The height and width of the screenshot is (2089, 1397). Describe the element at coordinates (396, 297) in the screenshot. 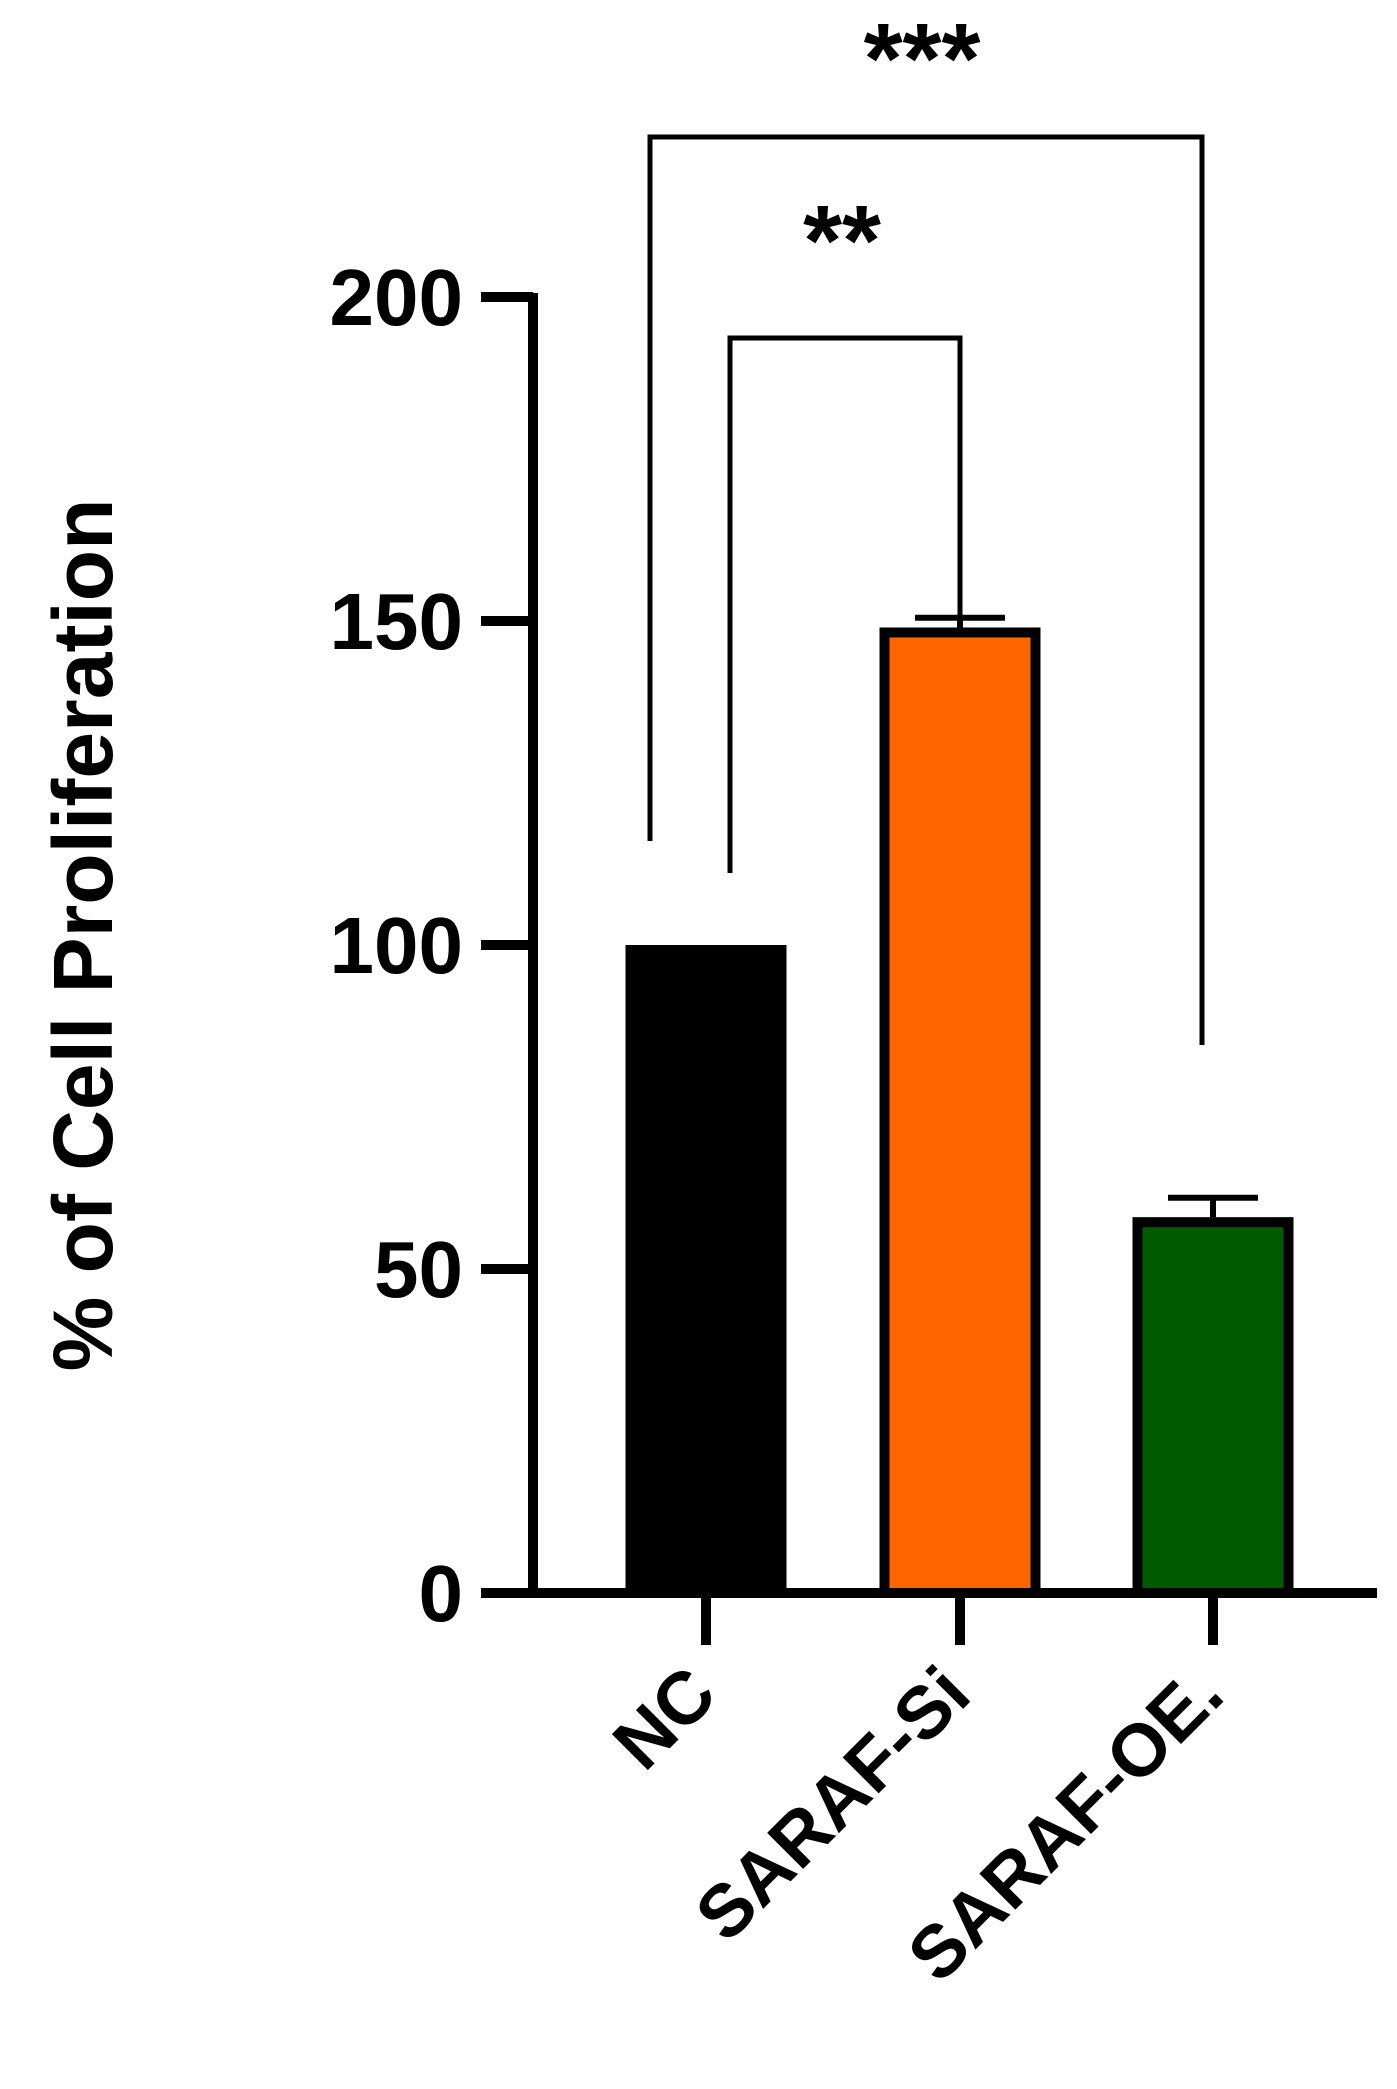

I see `y-tick-label-200: 200` at that location.